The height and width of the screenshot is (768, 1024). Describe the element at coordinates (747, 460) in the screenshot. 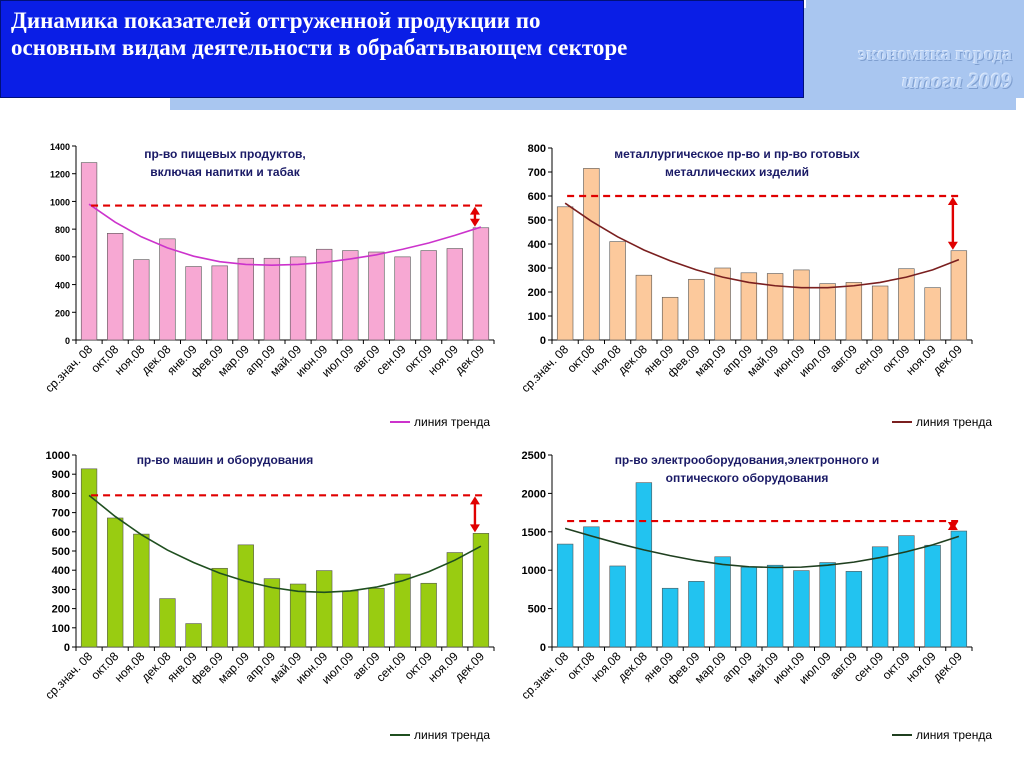

I see `chart-title: пр-во электрооборудования,электронного и` at that location.